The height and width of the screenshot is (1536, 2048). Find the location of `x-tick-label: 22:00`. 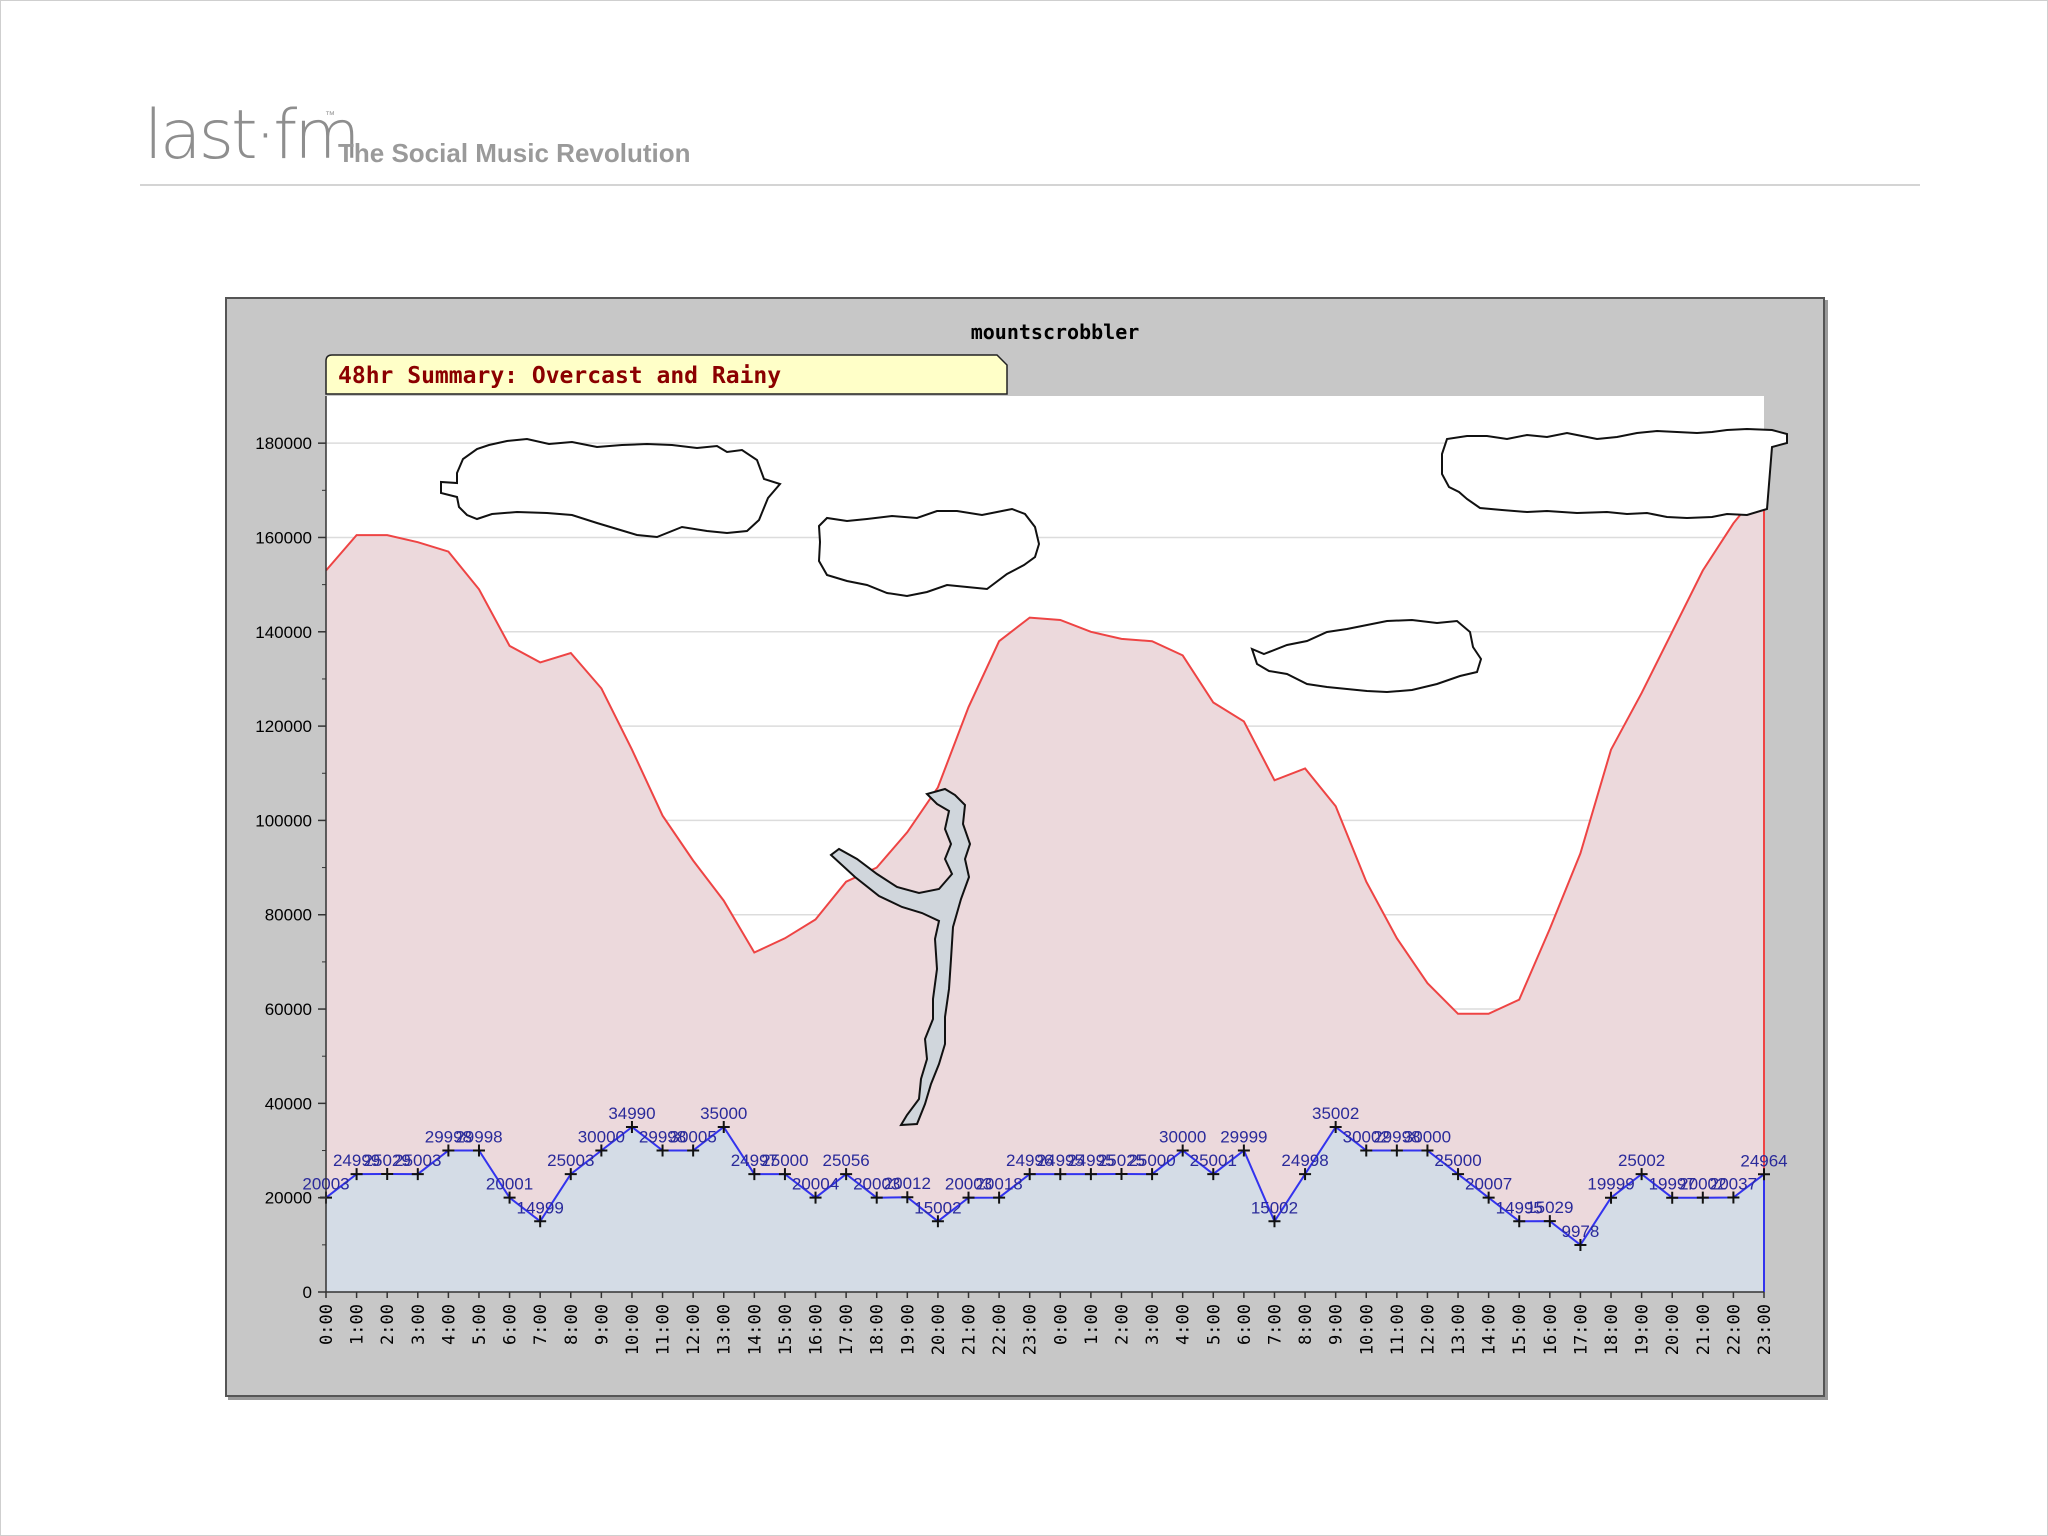

x-tick-label: 22:00 is located at coordinates (1000, 1329).